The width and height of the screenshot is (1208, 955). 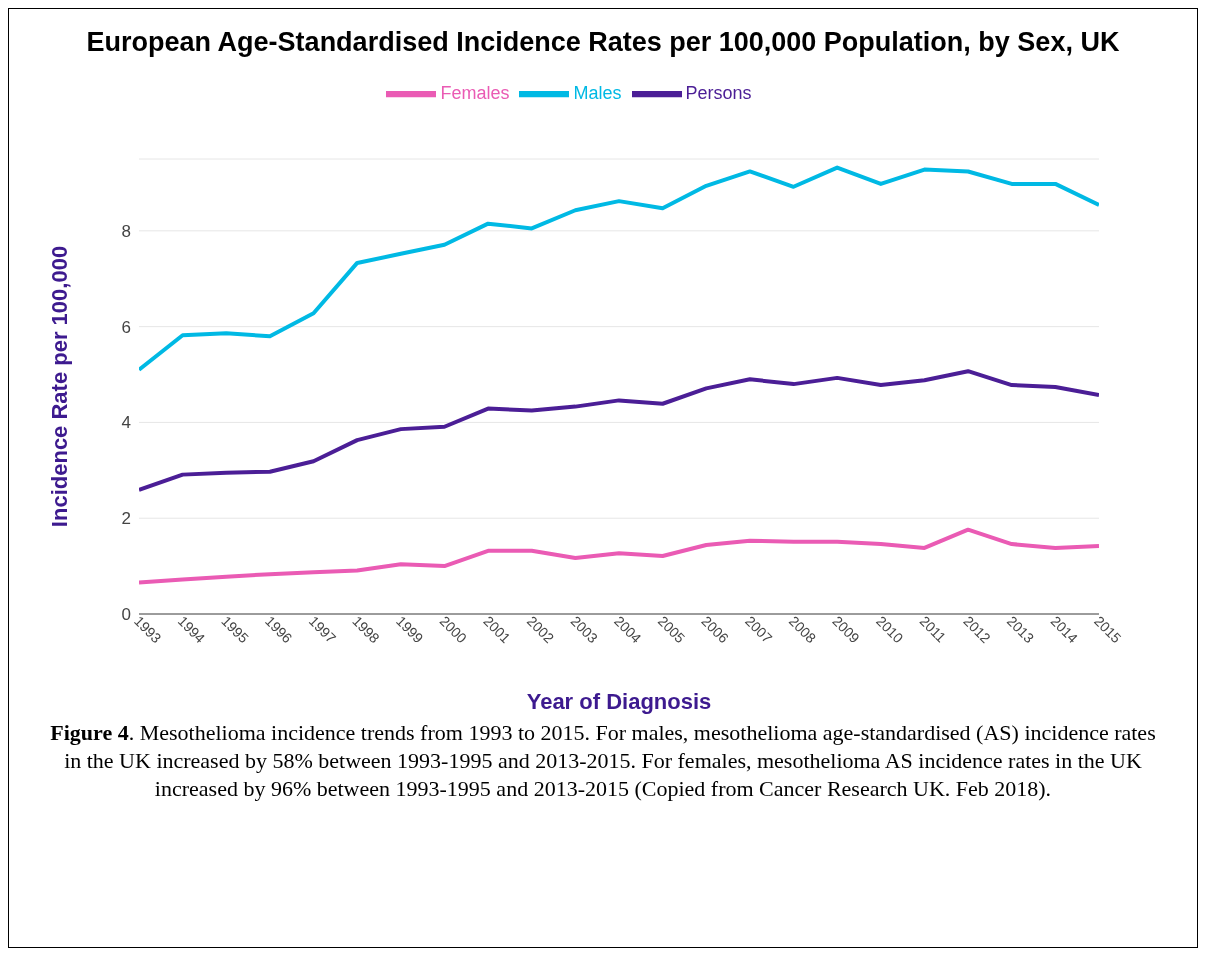 What do you see at coordinates (126, 615) in the screenshot?
I see `y-tick-label: 0` at bounding box center [126, 615].